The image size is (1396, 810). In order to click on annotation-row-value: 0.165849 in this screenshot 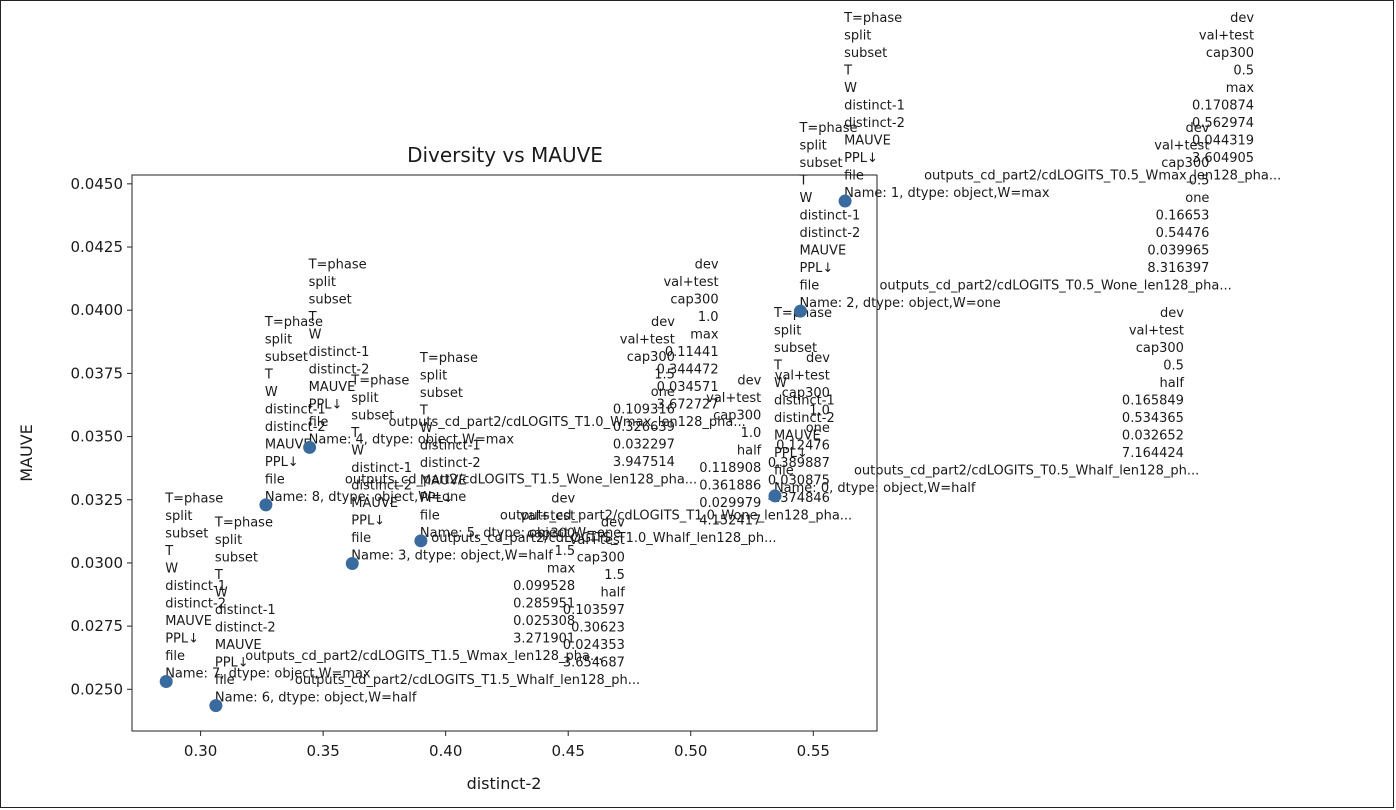, I will do `click(1153, 400)`.